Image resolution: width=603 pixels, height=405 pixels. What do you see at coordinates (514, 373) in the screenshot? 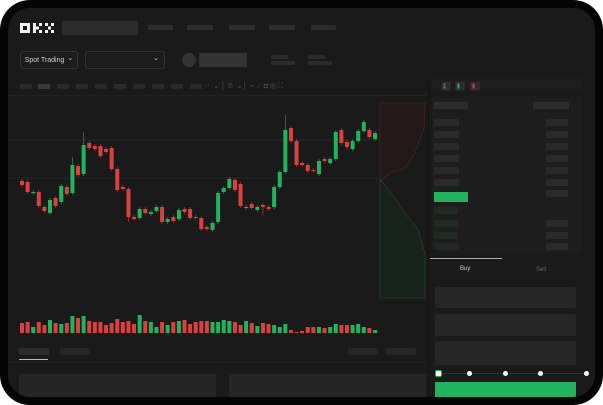
I see `slider-track` at bounding box center [514, 373].